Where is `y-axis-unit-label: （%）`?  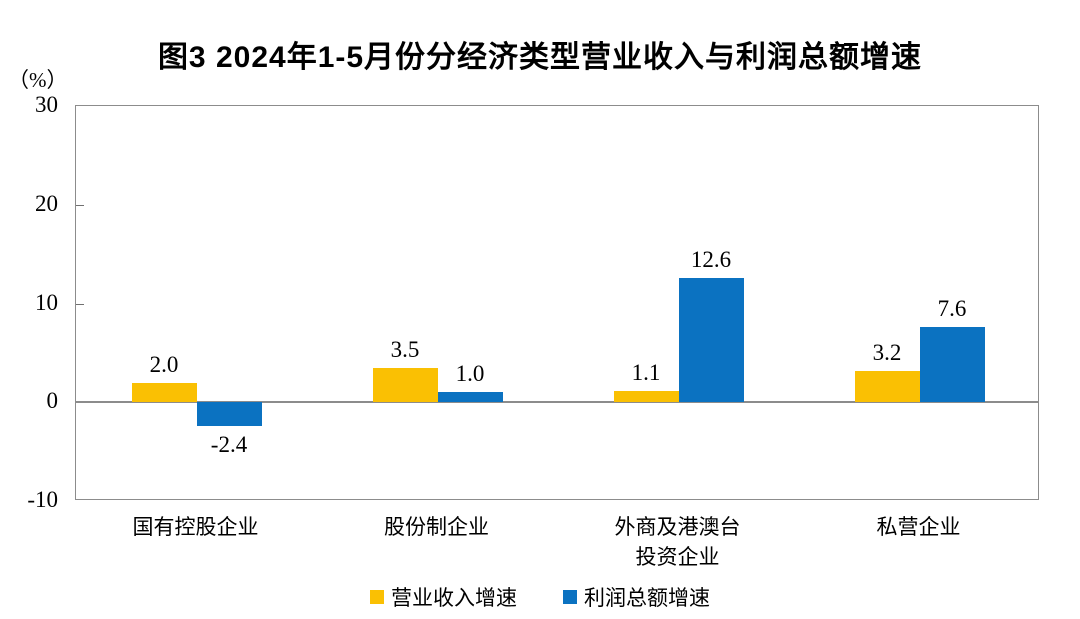 y-axis-unit-label: （%） is located at coordinates (38, 80).